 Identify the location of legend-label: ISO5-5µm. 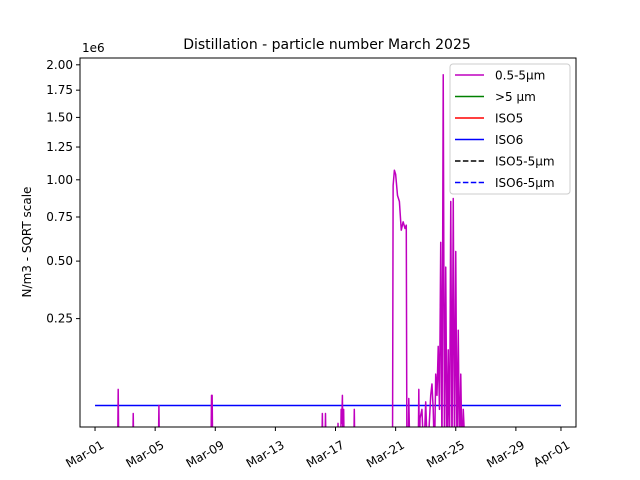
(525, 162).